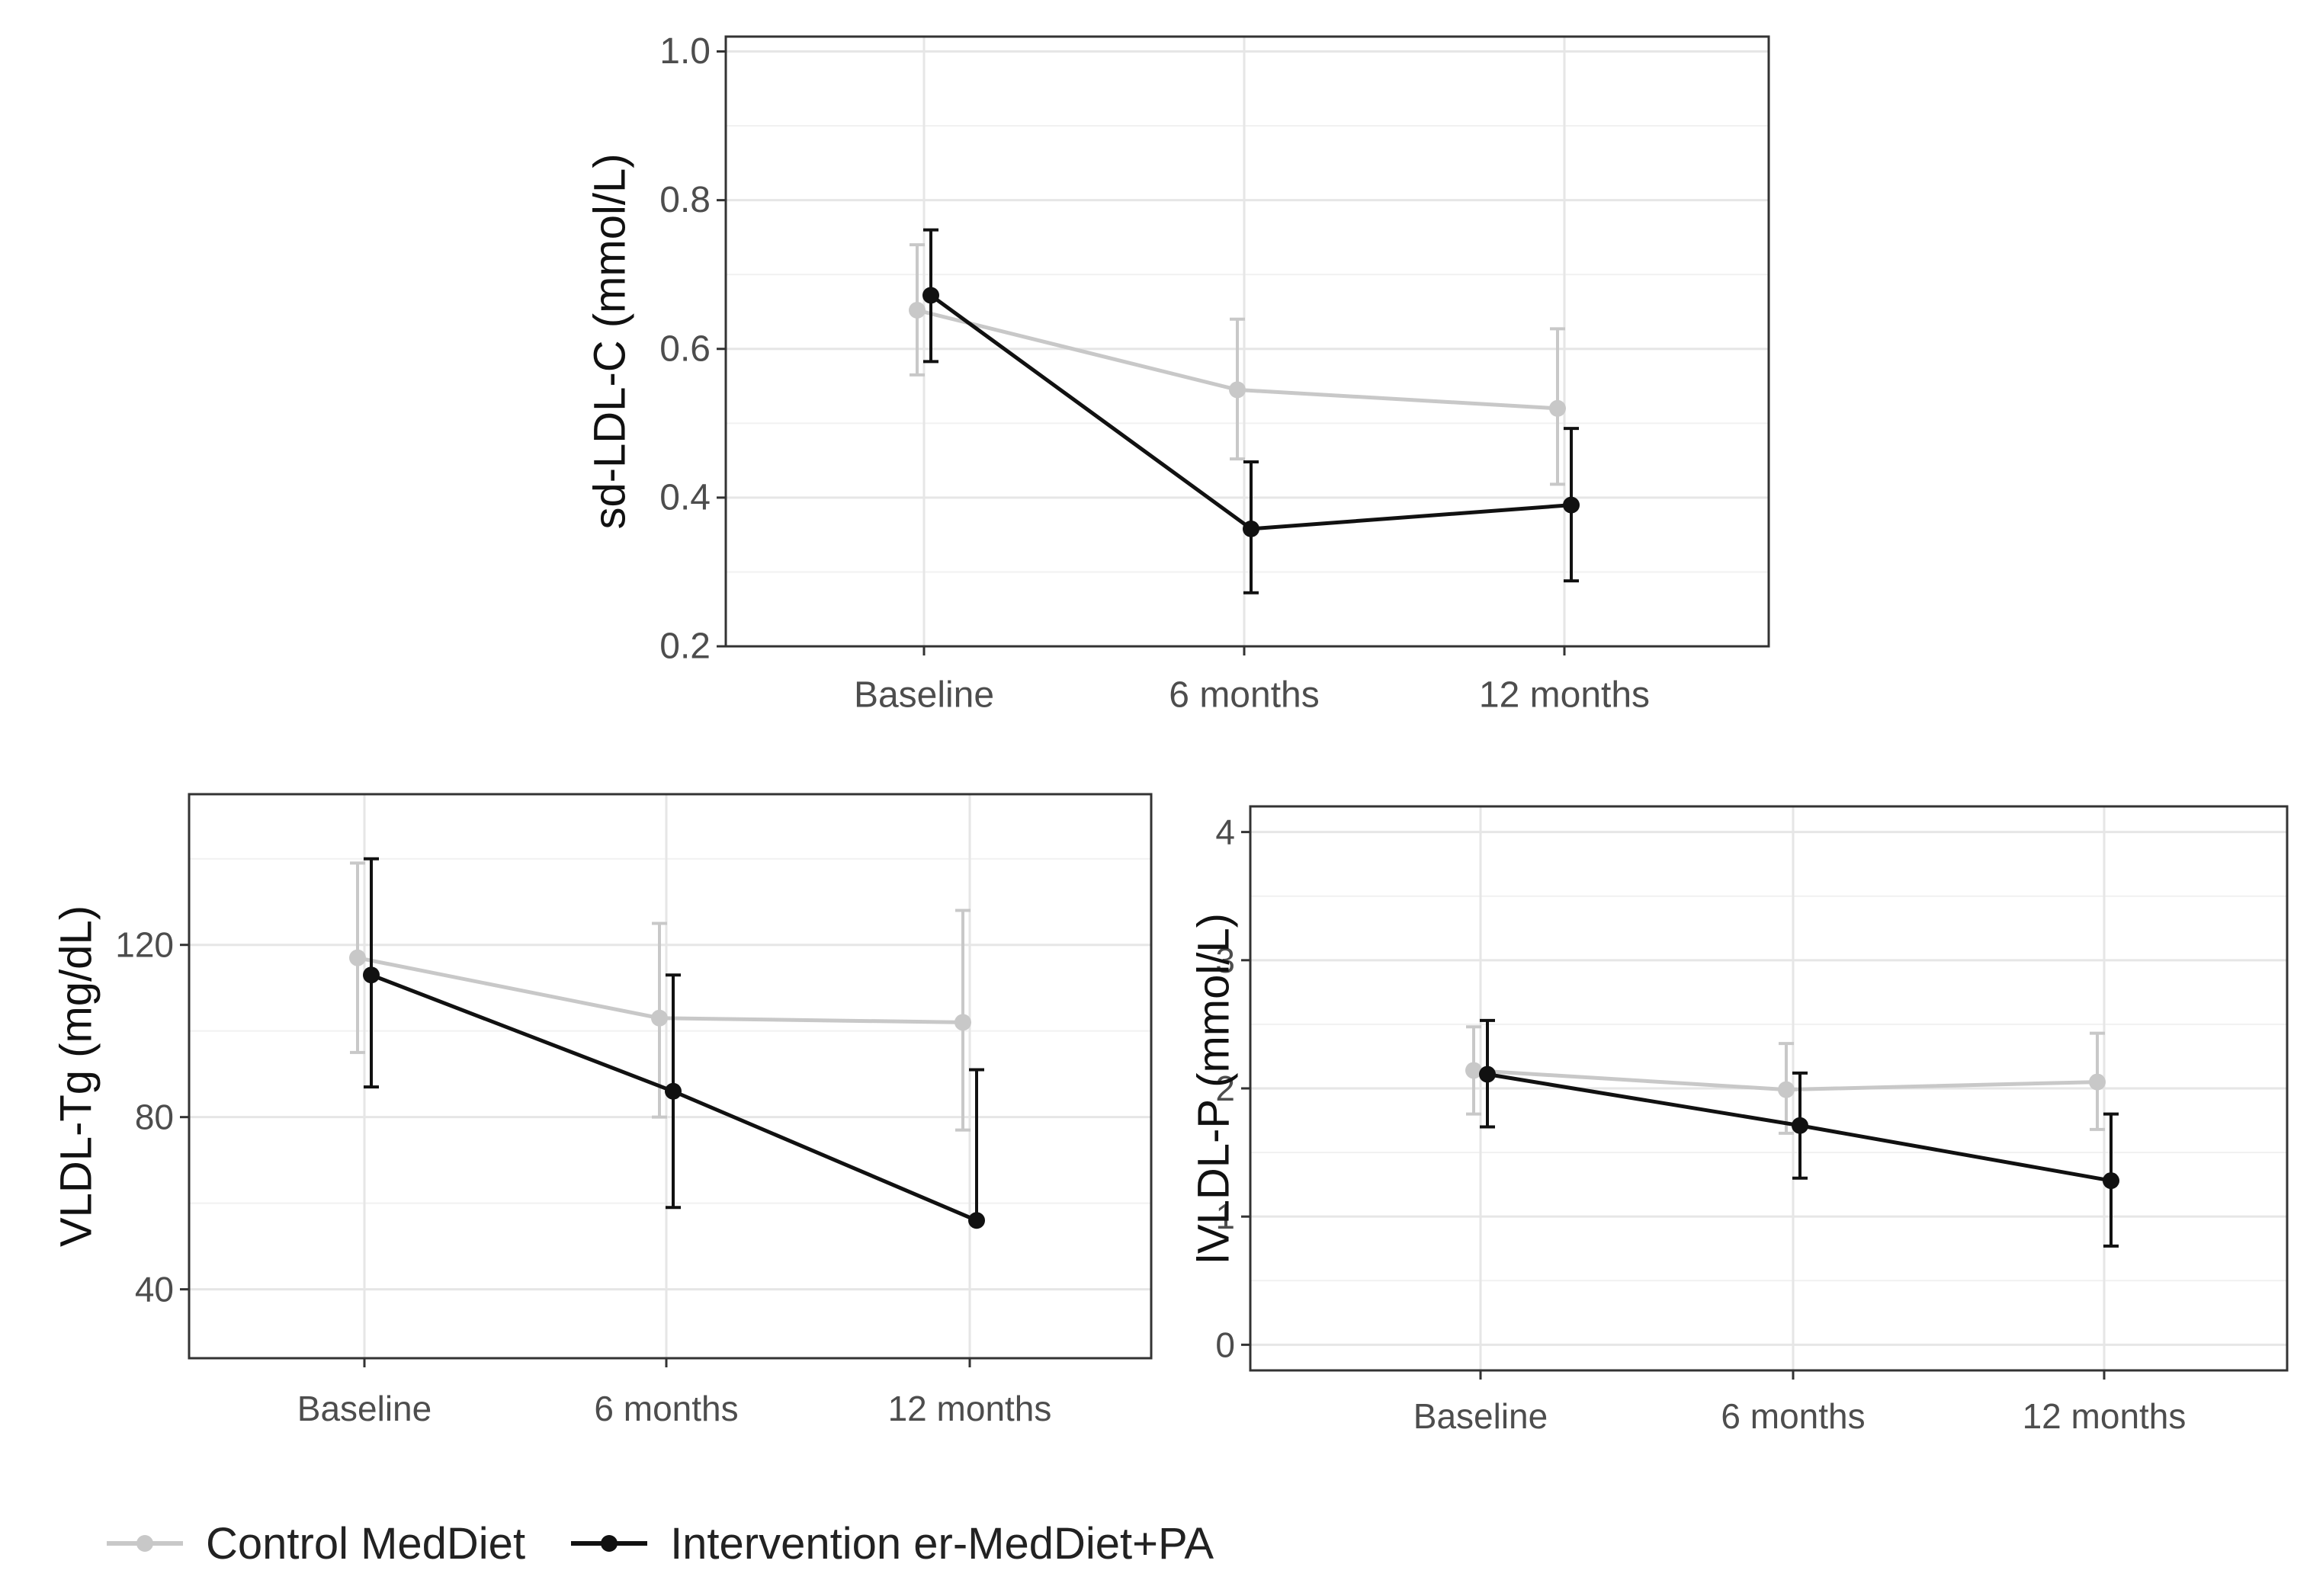 The height and width of the screenshot is (1596, 2310). What do you see at coordinates (1225, 960) in the screenshot?
I see `y-tick-label: 3` at bounding box center [1225, 960].